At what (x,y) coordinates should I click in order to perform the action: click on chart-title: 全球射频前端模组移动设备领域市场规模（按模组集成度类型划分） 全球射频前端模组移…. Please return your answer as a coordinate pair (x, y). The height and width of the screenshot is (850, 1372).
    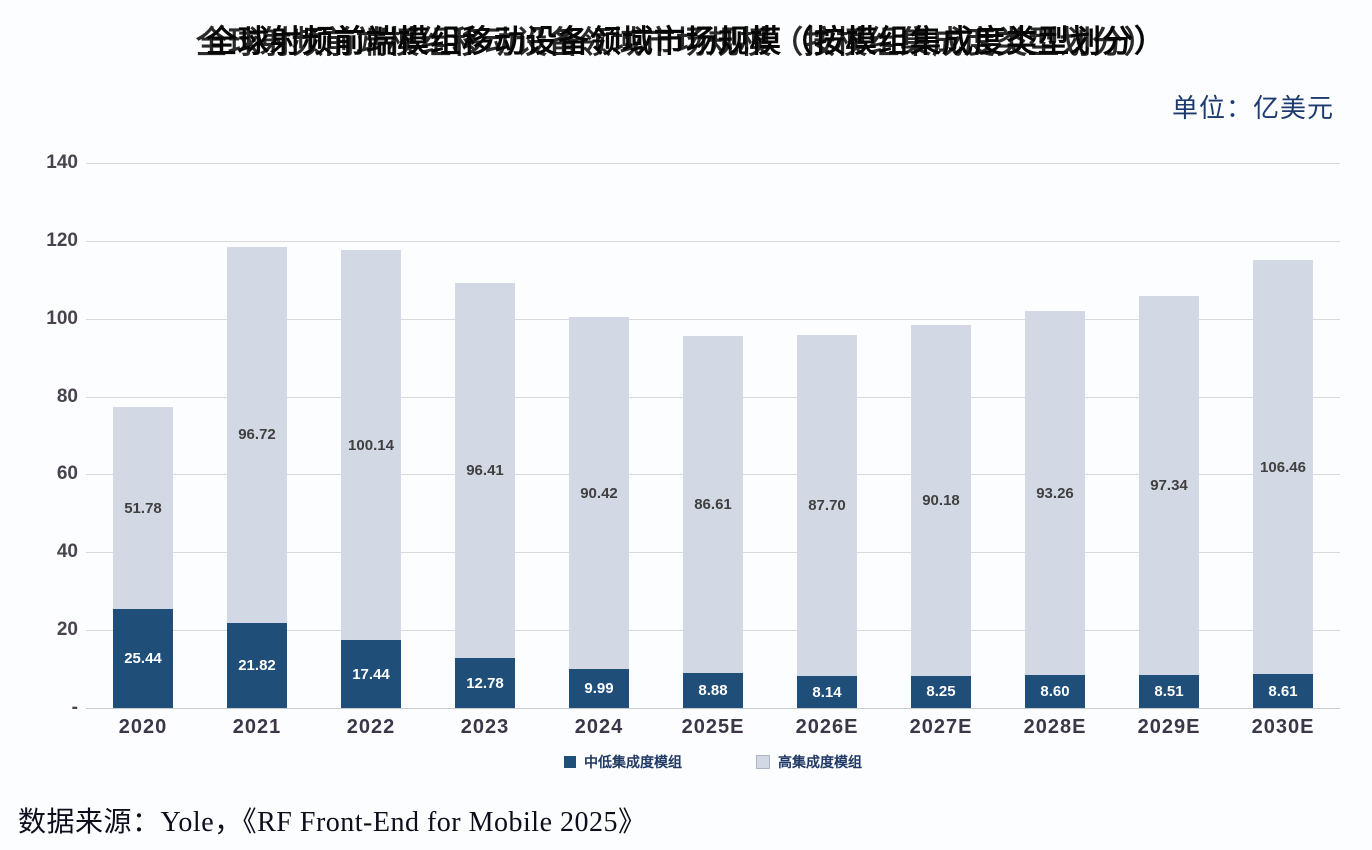
    Looking at the image, I should click on (686, 41).